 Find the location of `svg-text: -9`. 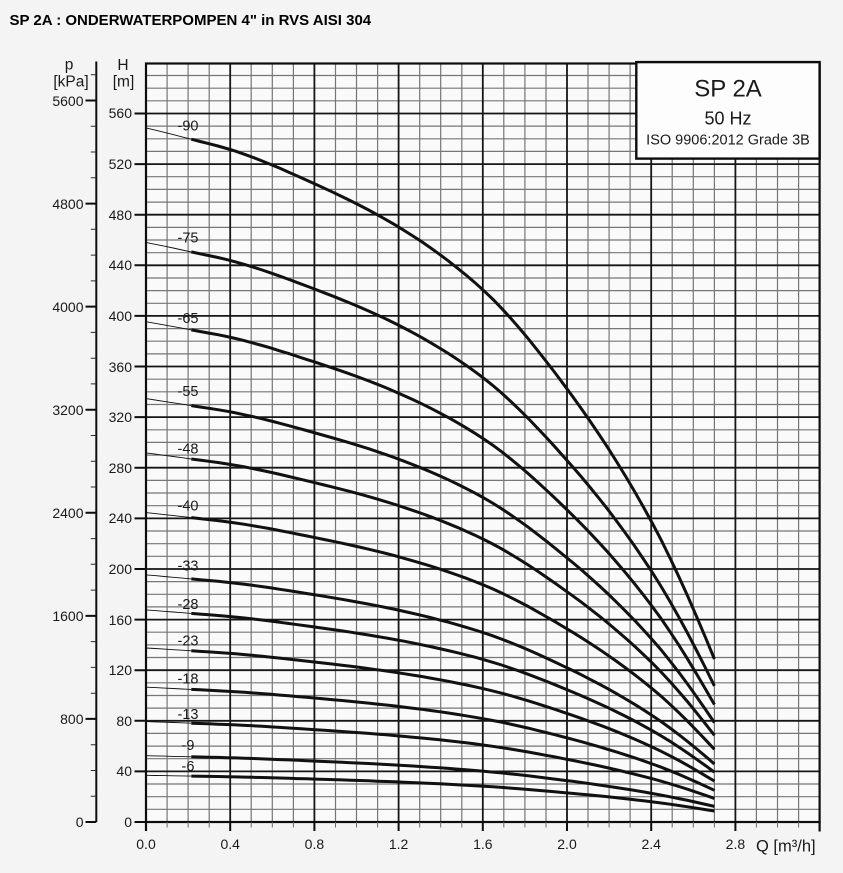

svg-text: -9 is located at coordinates (188, 746).